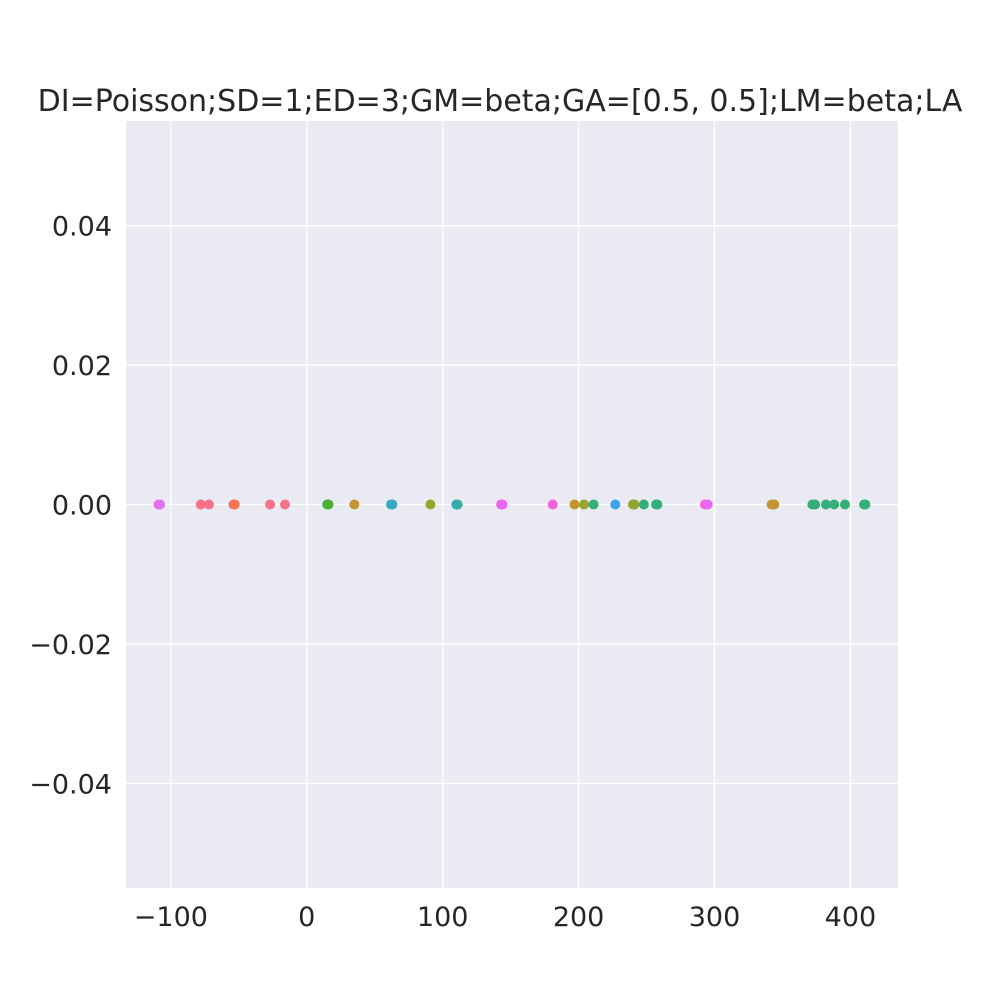 The width and height of the screenshot is (1000, 1000). What do you see at coordinates (70, 645) in the screenshot?
I see `y-tick-label: −0.02` at bounding box center [70, 645].